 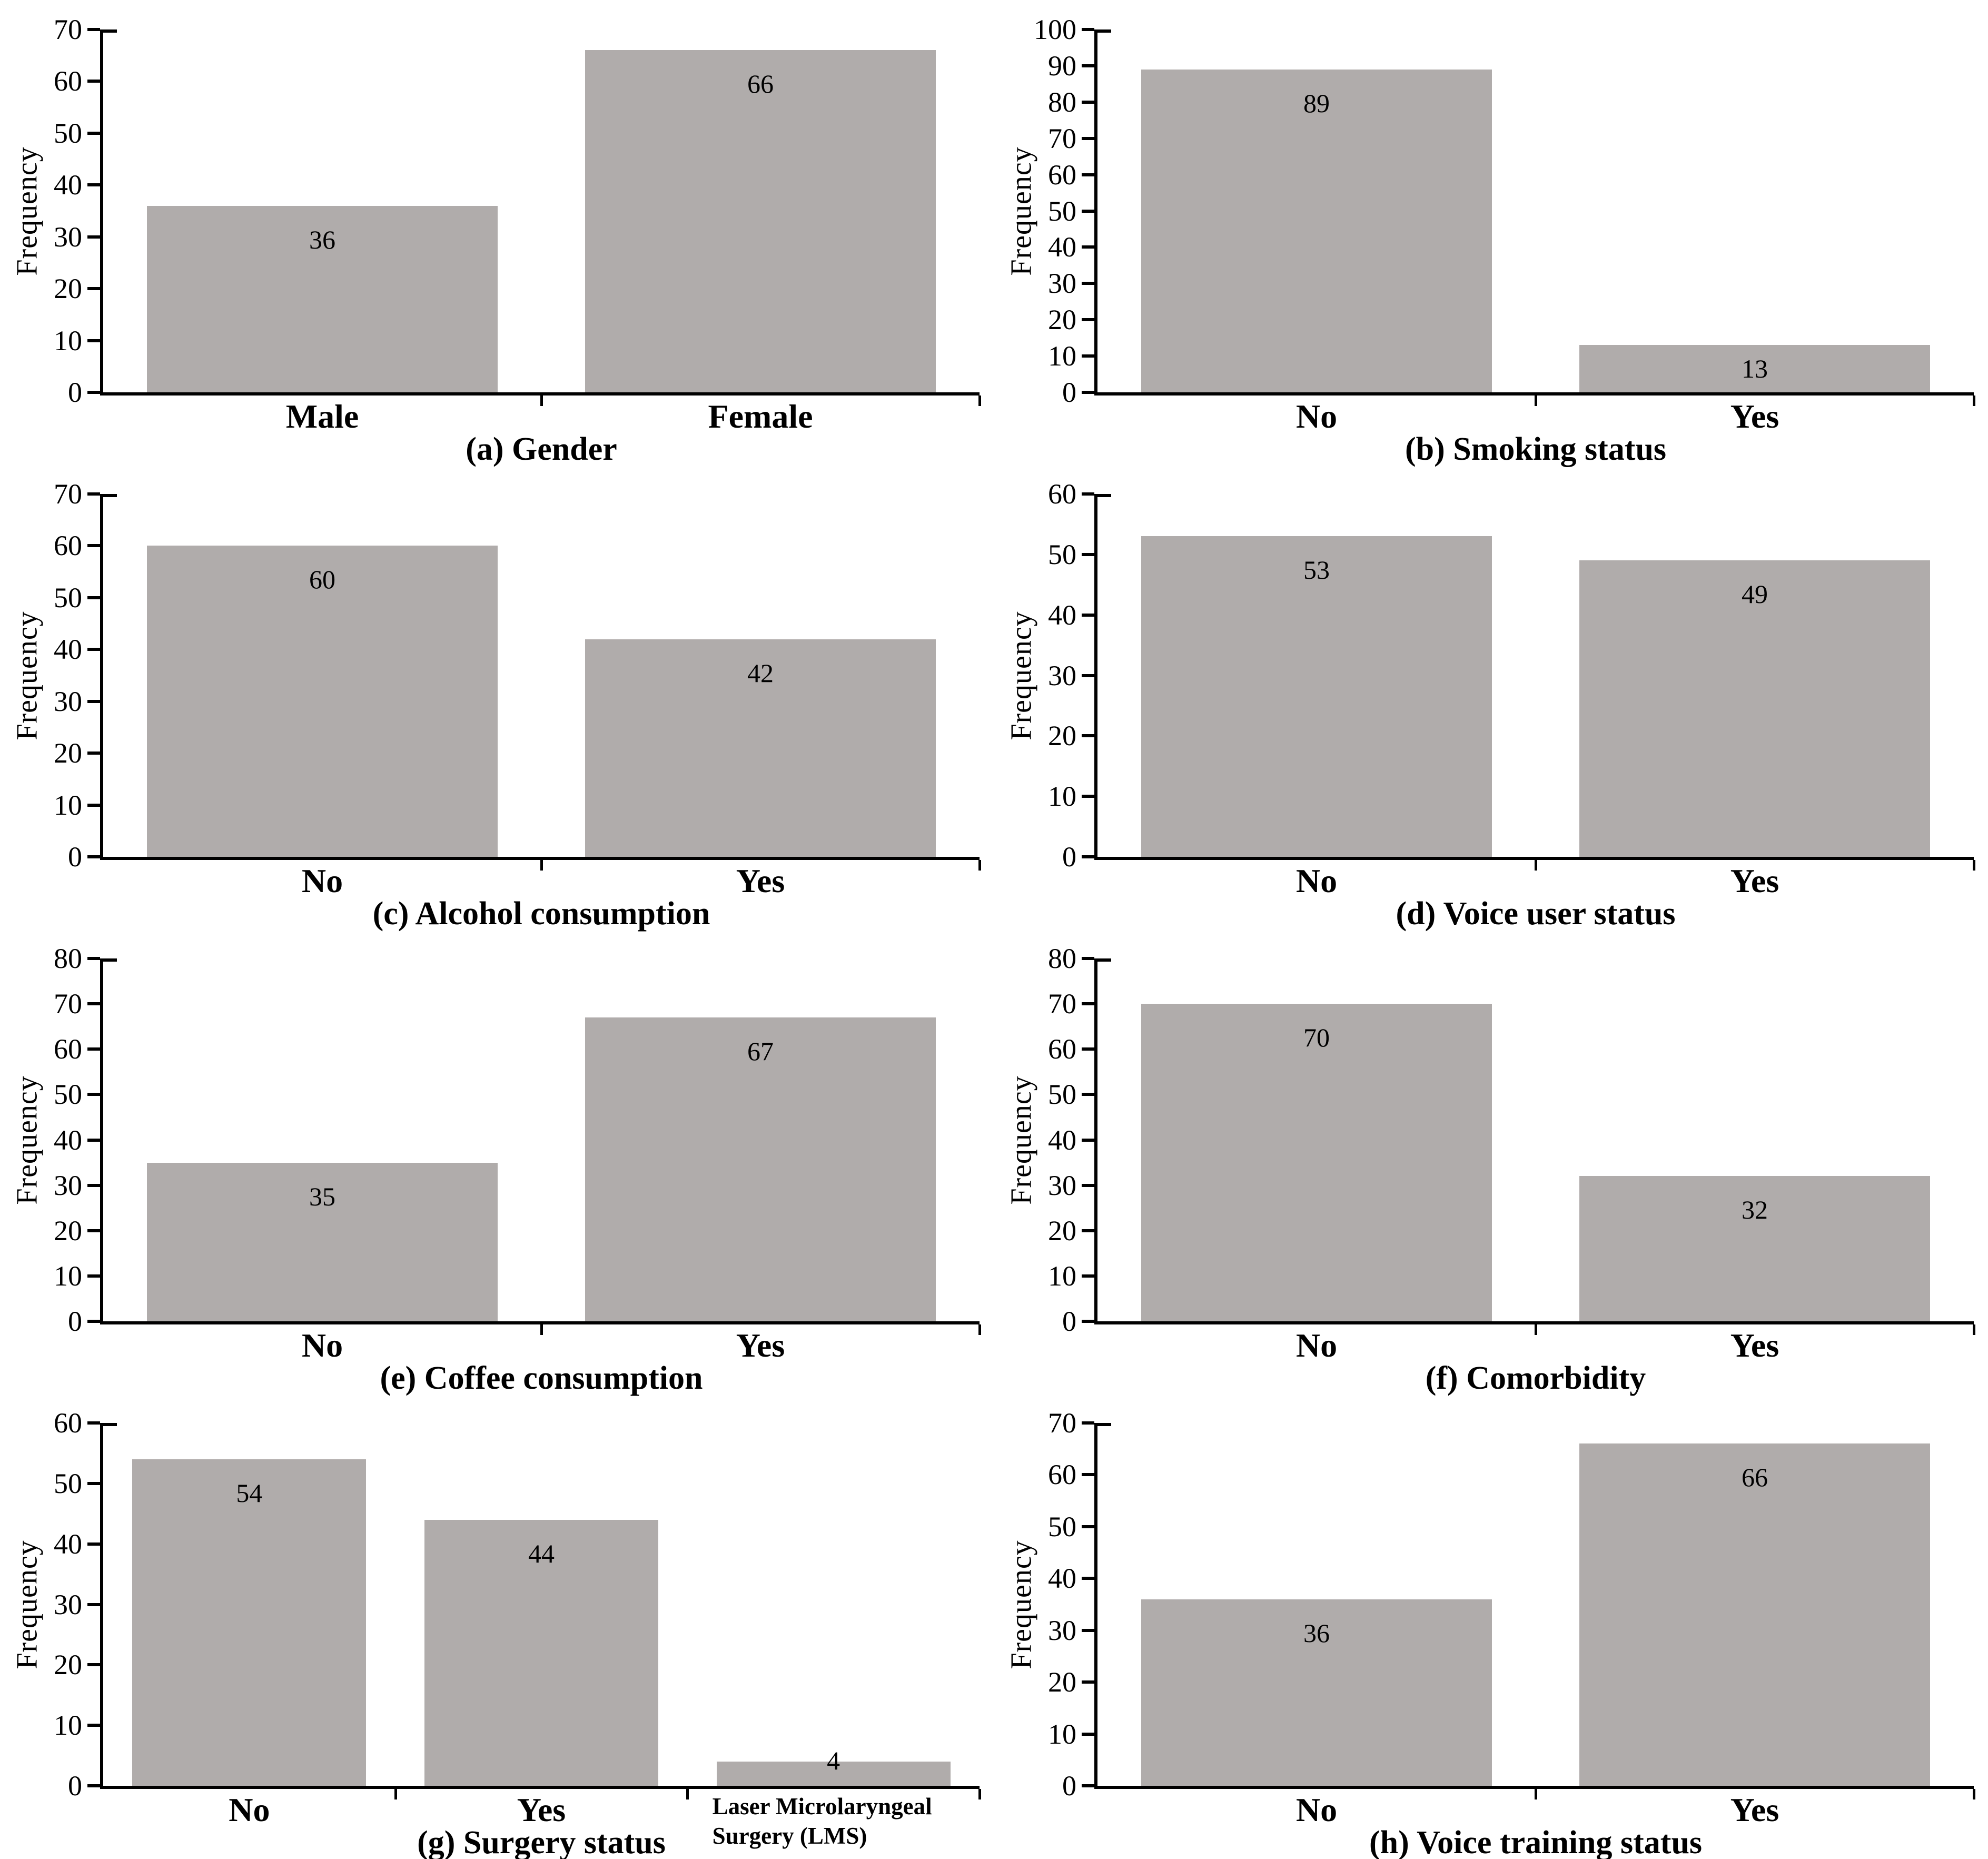 What do you see at coordinates (68, 701) in the screenshot?
I see `y-tick-label: 30` at bounding box center [68, 701].